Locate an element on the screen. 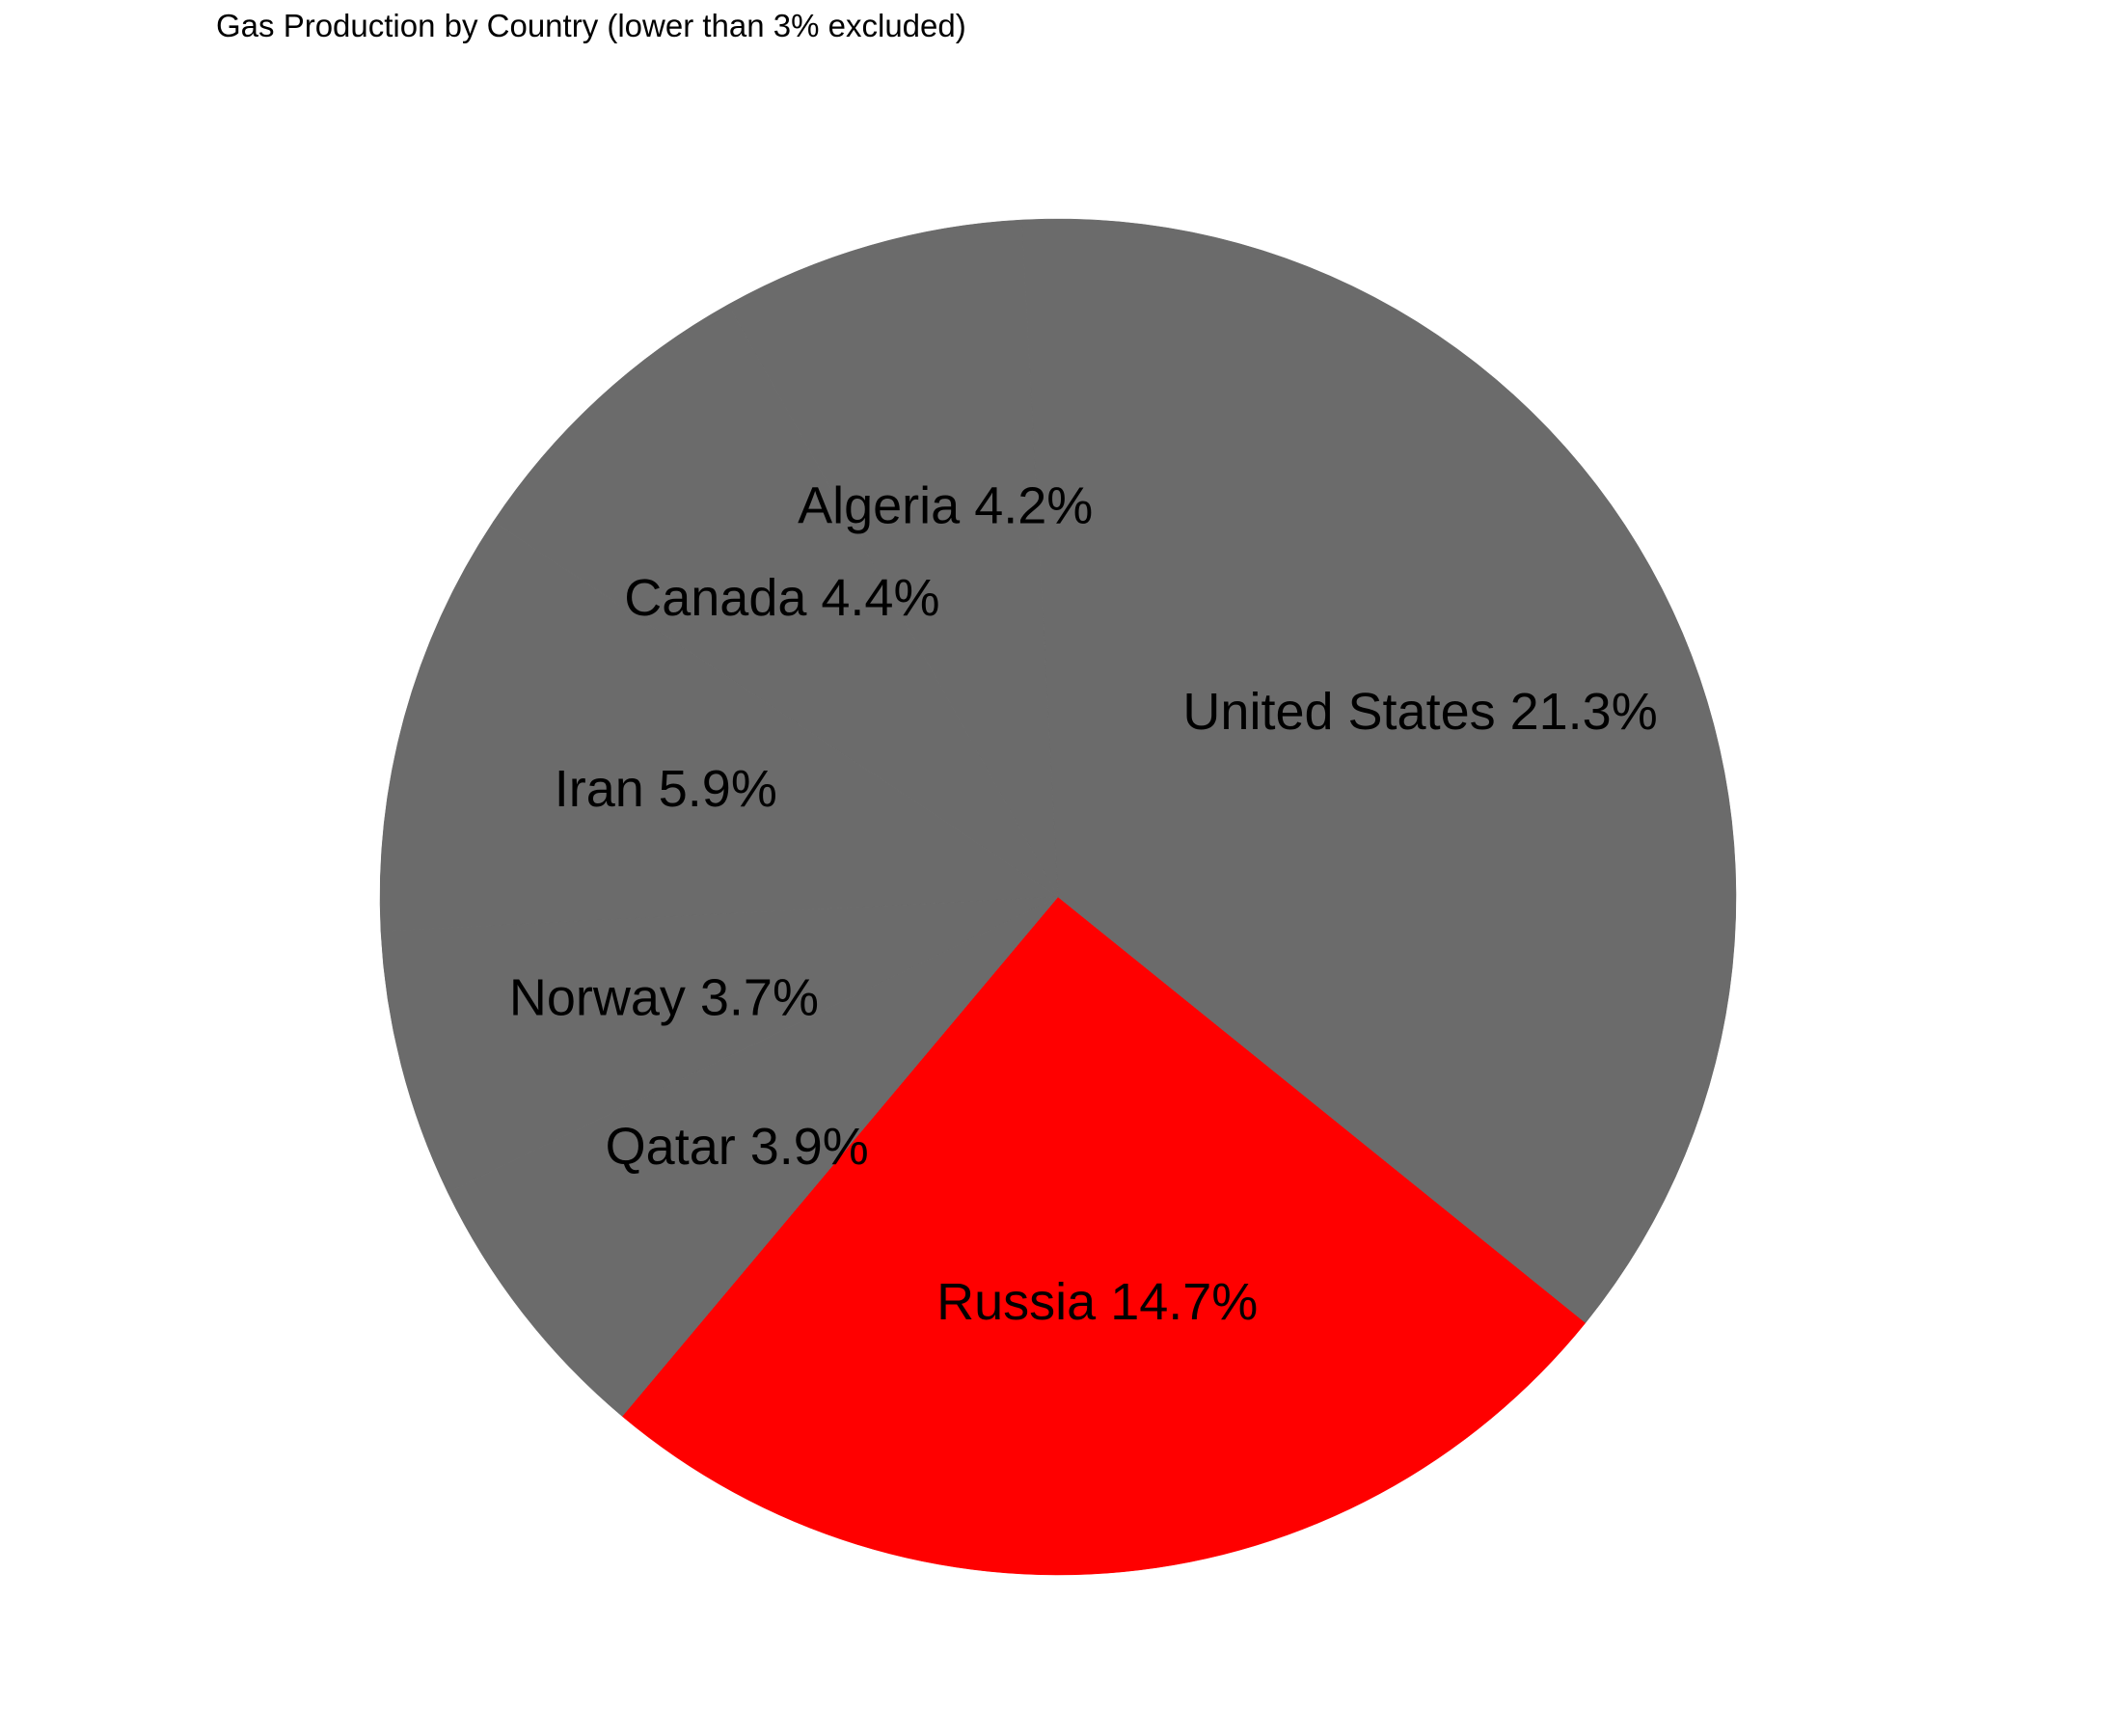 This screenshot has height=1736, width=2116. slice-label-canada: Canada 4.4% is located at coordinates (781, 598).